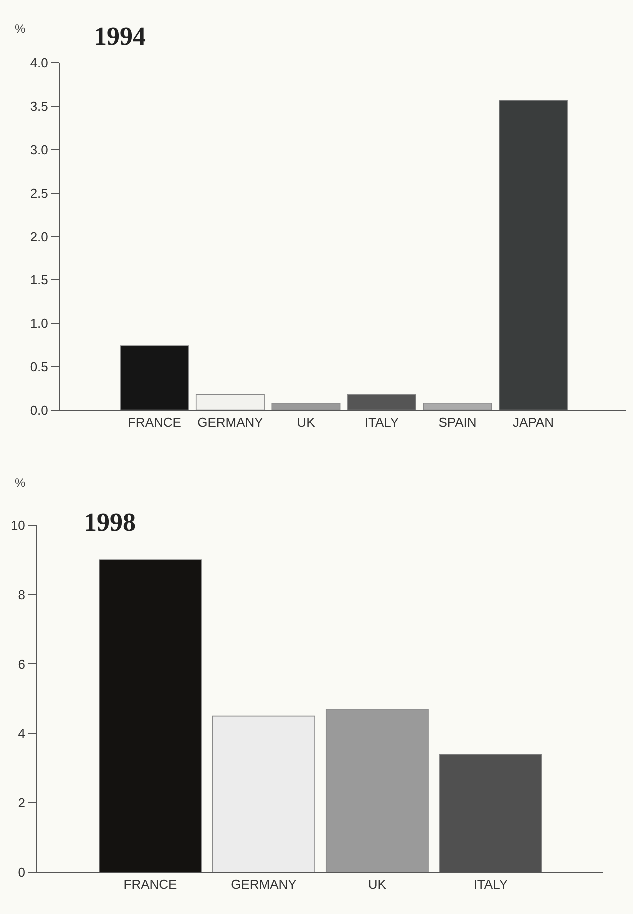  I want to click on y-tick-label: 1.5, so click(39, 280).